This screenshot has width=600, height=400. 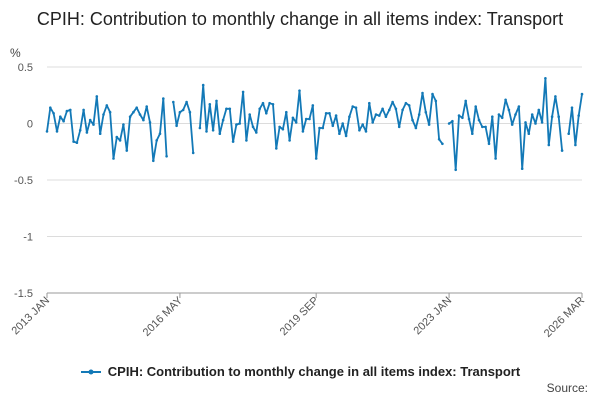 I want to click on y-tick-label: 0.5, so click(x=25, y=68).